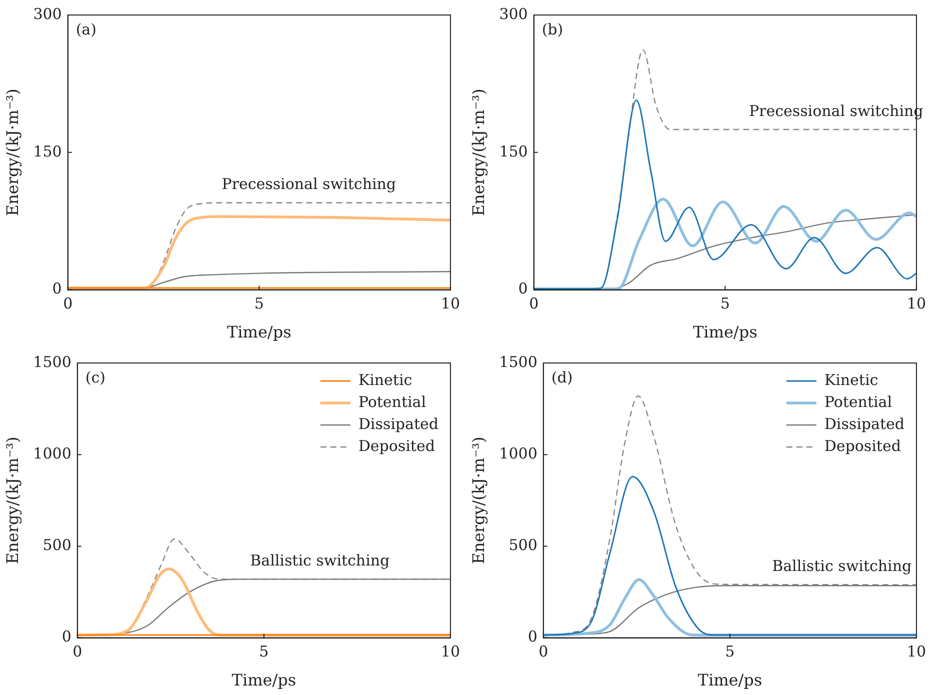 The width and height of the screenshot is (933, 695). I want to click on annotation: (a), so click(86, 29).